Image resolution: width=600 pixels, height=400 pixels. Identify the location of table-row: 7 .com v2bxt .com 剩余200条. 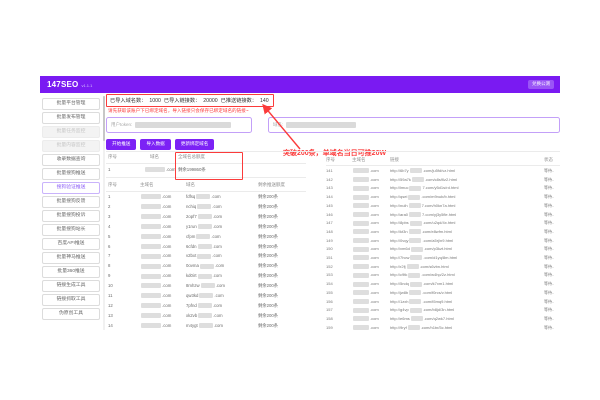
(193, 256).